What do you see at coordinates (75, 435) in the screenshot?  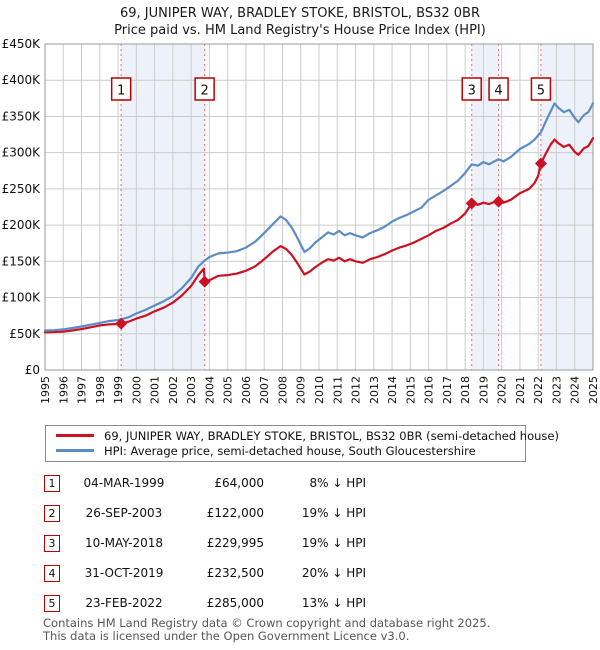 I see `property-line-swatch` at bounding box center [75, 435].